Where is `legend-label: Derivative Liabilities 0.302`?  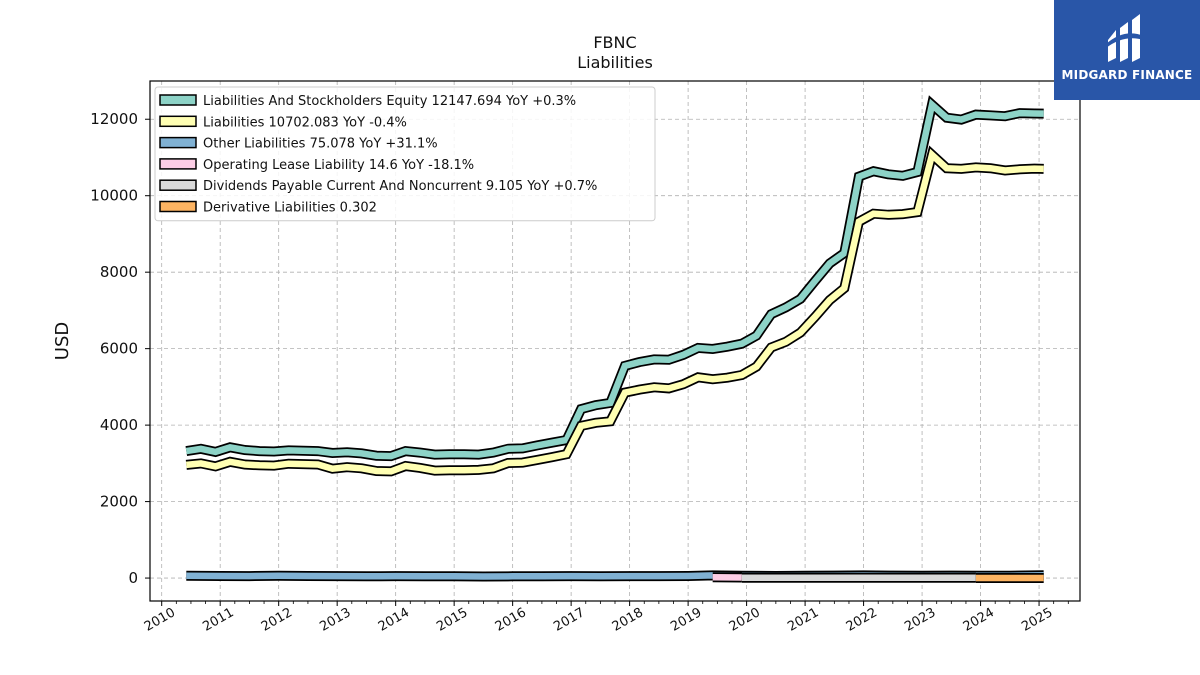 legend-label: Derivative Liabilities 0.302 is located at coordinates (290, 208).